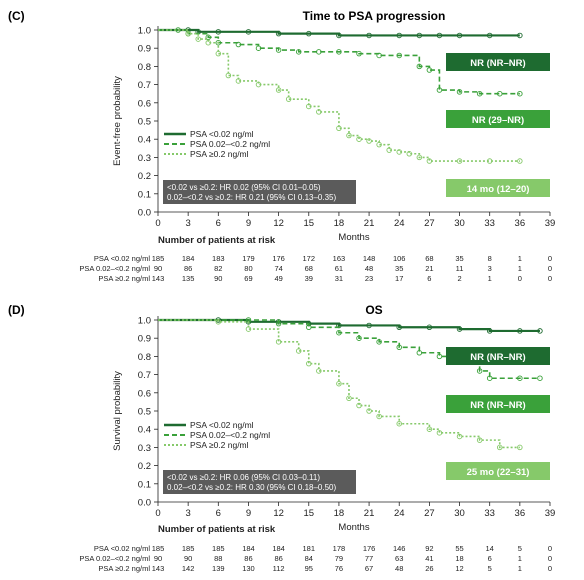 This screenshot has width=584, height=580. Describe the element at coordinates (144, 176) in the screenshot. I see `y-tick-label: 0.2` at that location.